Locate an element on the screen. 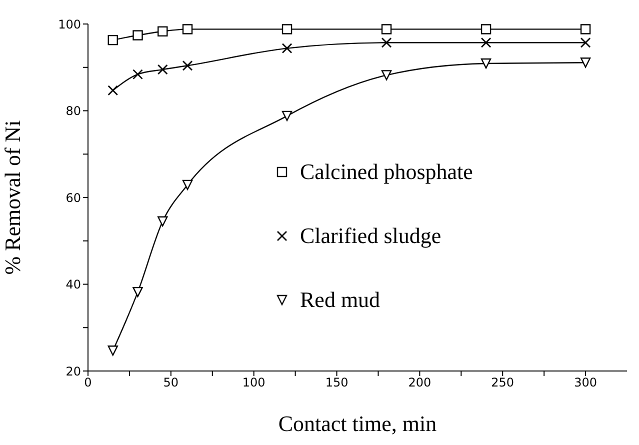  y-axis-title: % Removal of Ni is located at coordinates (12, 197).